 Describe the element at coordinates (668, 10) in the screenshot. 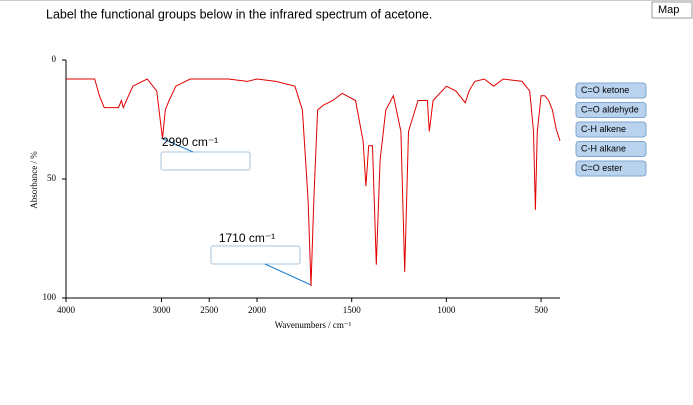

I see `map-button-label: Map` at that location.